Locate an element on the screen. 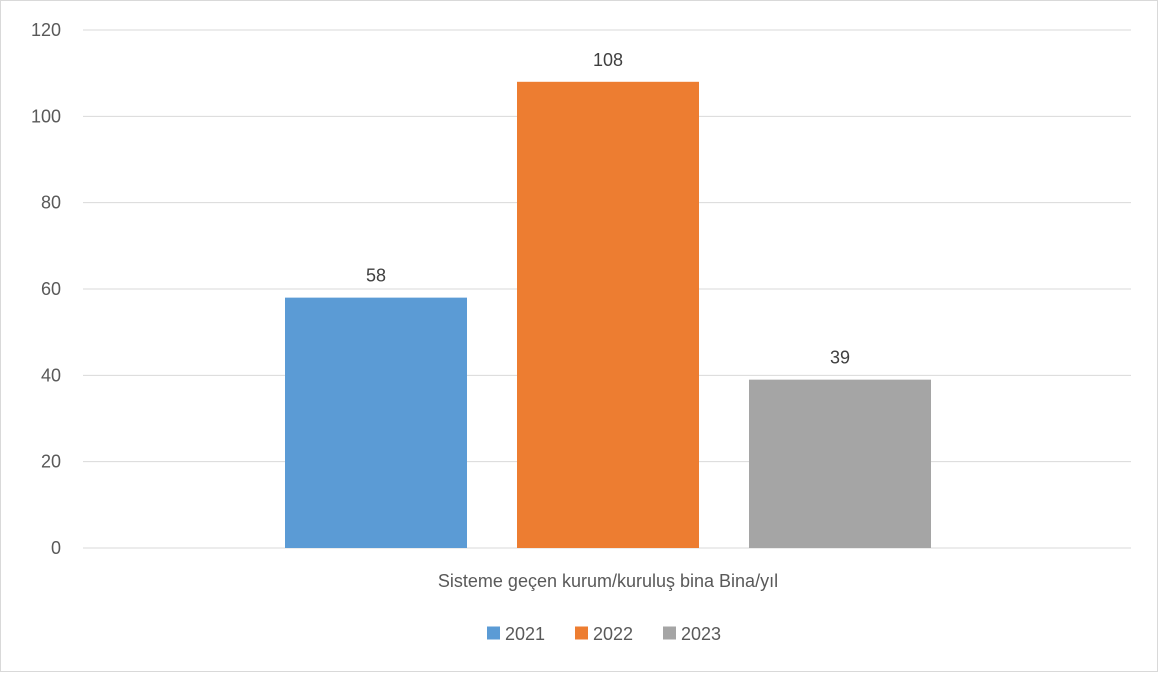  bar-2023 is located at coordinates (840, 463).